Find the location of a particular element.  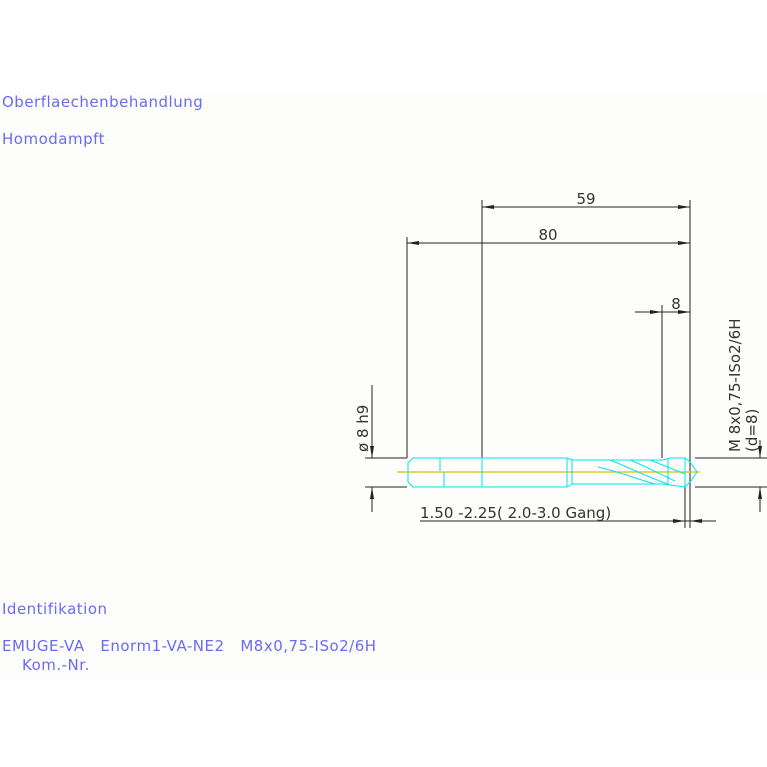

ident-heading: Identifikation is located at coordinates (55, 609).